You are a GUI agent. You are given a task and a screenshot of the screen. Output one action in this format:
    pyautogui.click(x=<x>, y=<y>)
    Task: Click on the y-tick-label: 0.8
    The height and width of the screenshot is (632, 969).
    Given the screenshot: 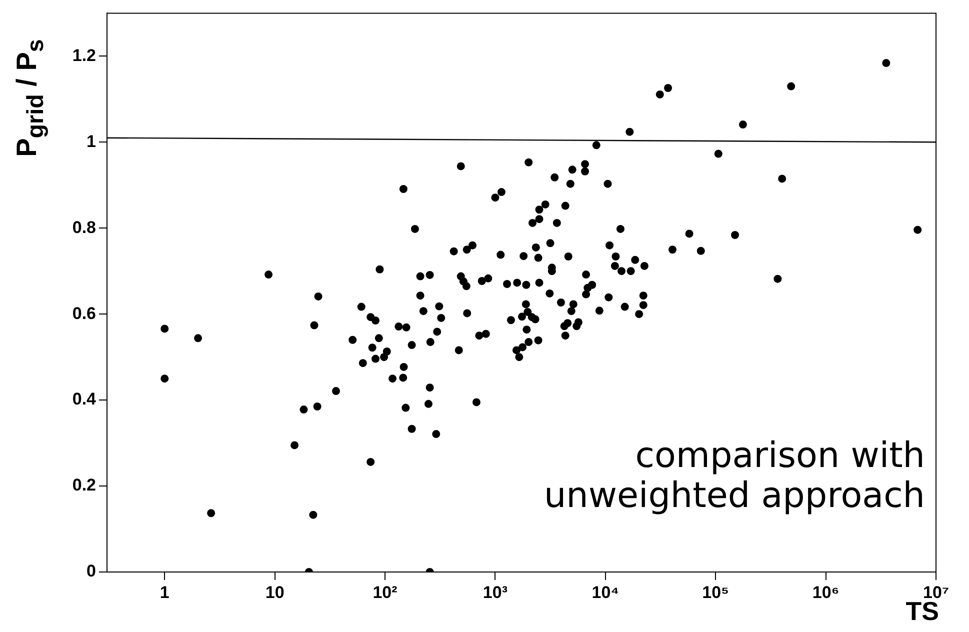 What is the action you would take?
    pyautogui.click(x=84, y=227)
    